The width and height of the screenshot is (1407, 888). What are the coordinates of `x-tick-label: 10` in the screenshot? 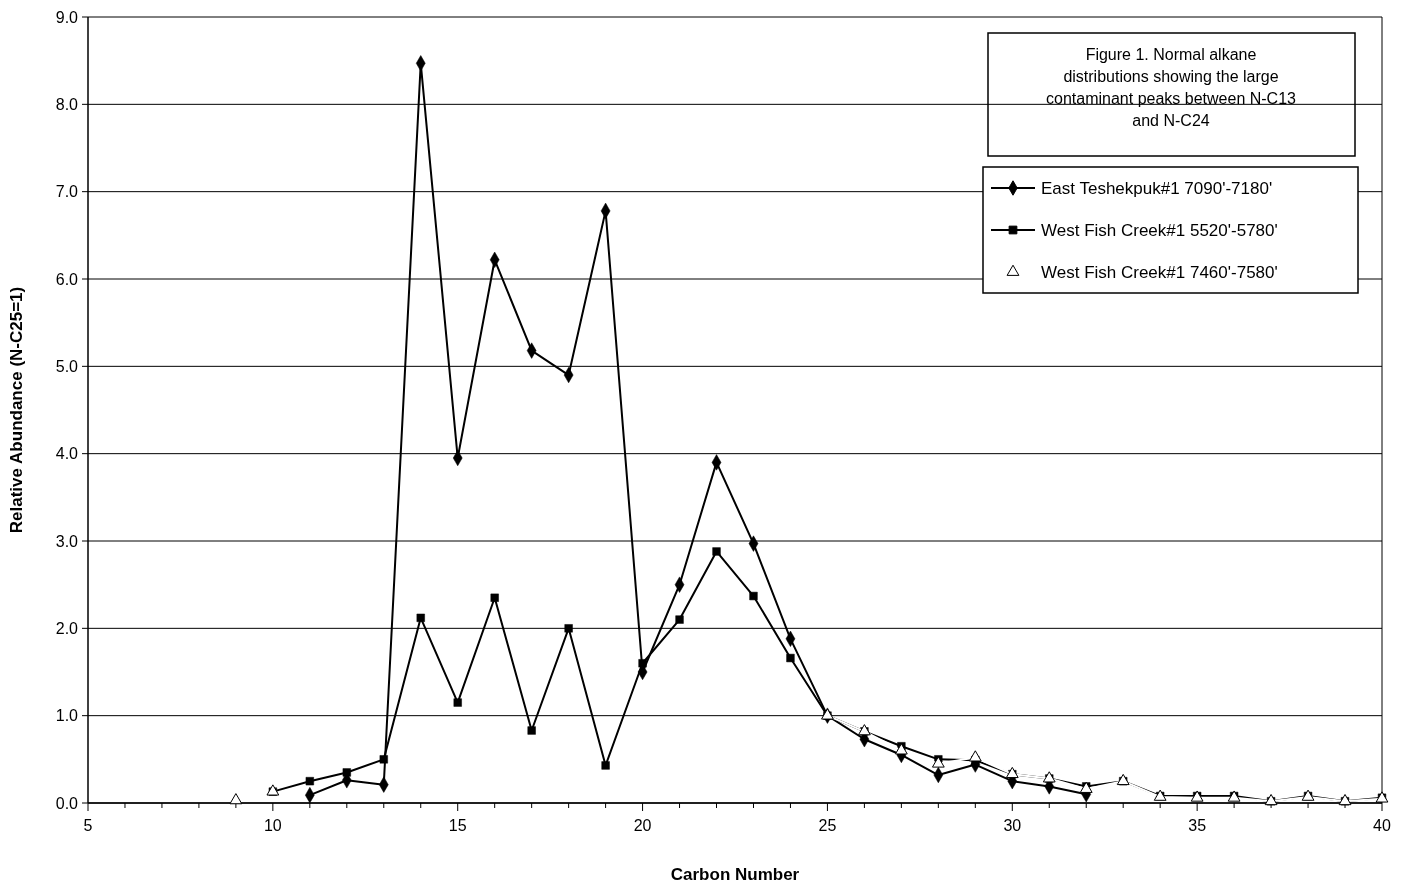 It's located at (272, 825).